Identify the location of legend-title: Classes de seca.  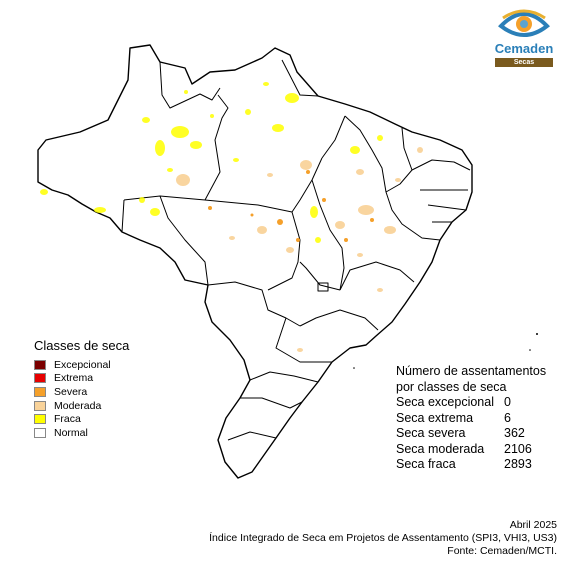
(82, 345).